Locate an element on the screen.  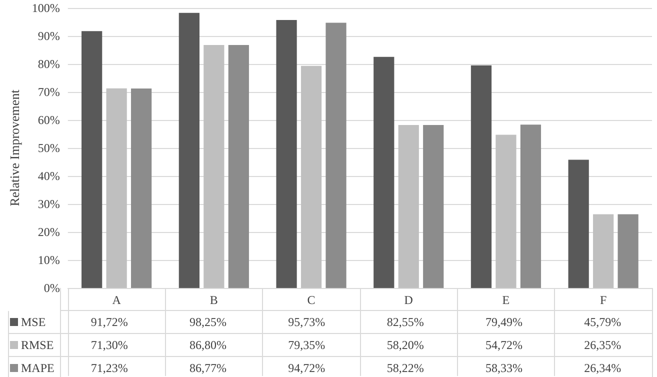
y-tick-label: 40% is located at coordinates (49, 176).